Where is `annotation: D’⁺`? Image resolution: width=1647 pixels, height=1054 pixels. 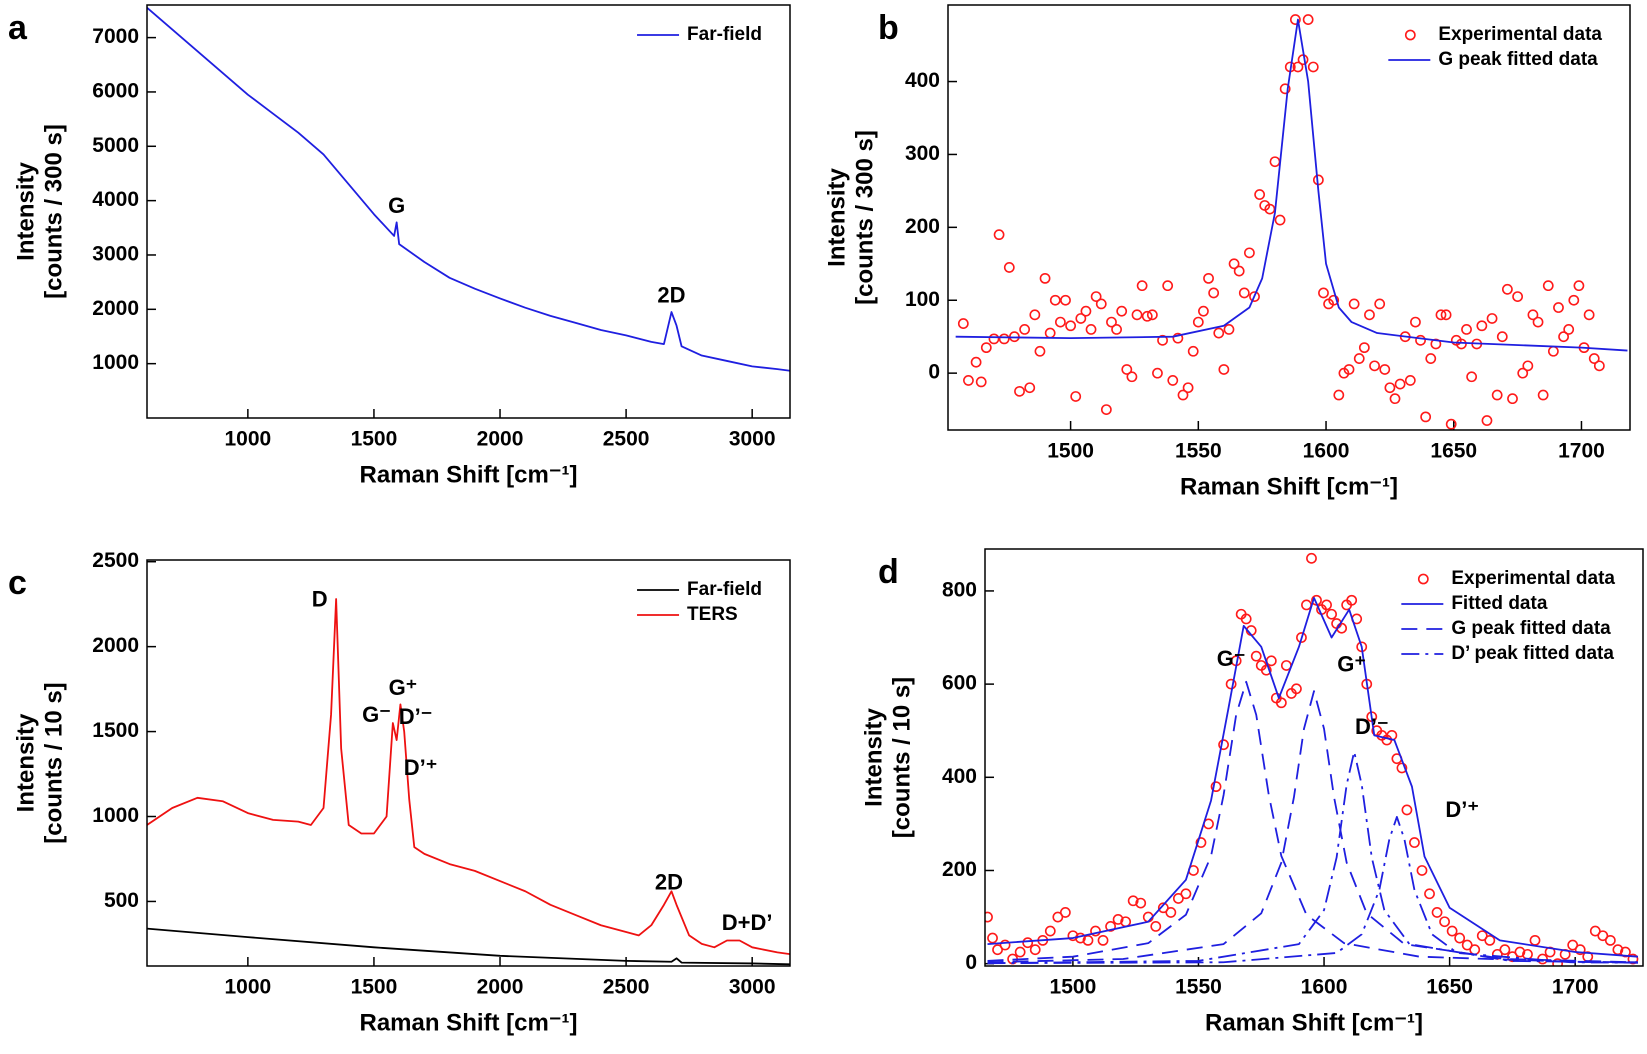 annotation: D’⁺ is located at coordinates (421, 767).